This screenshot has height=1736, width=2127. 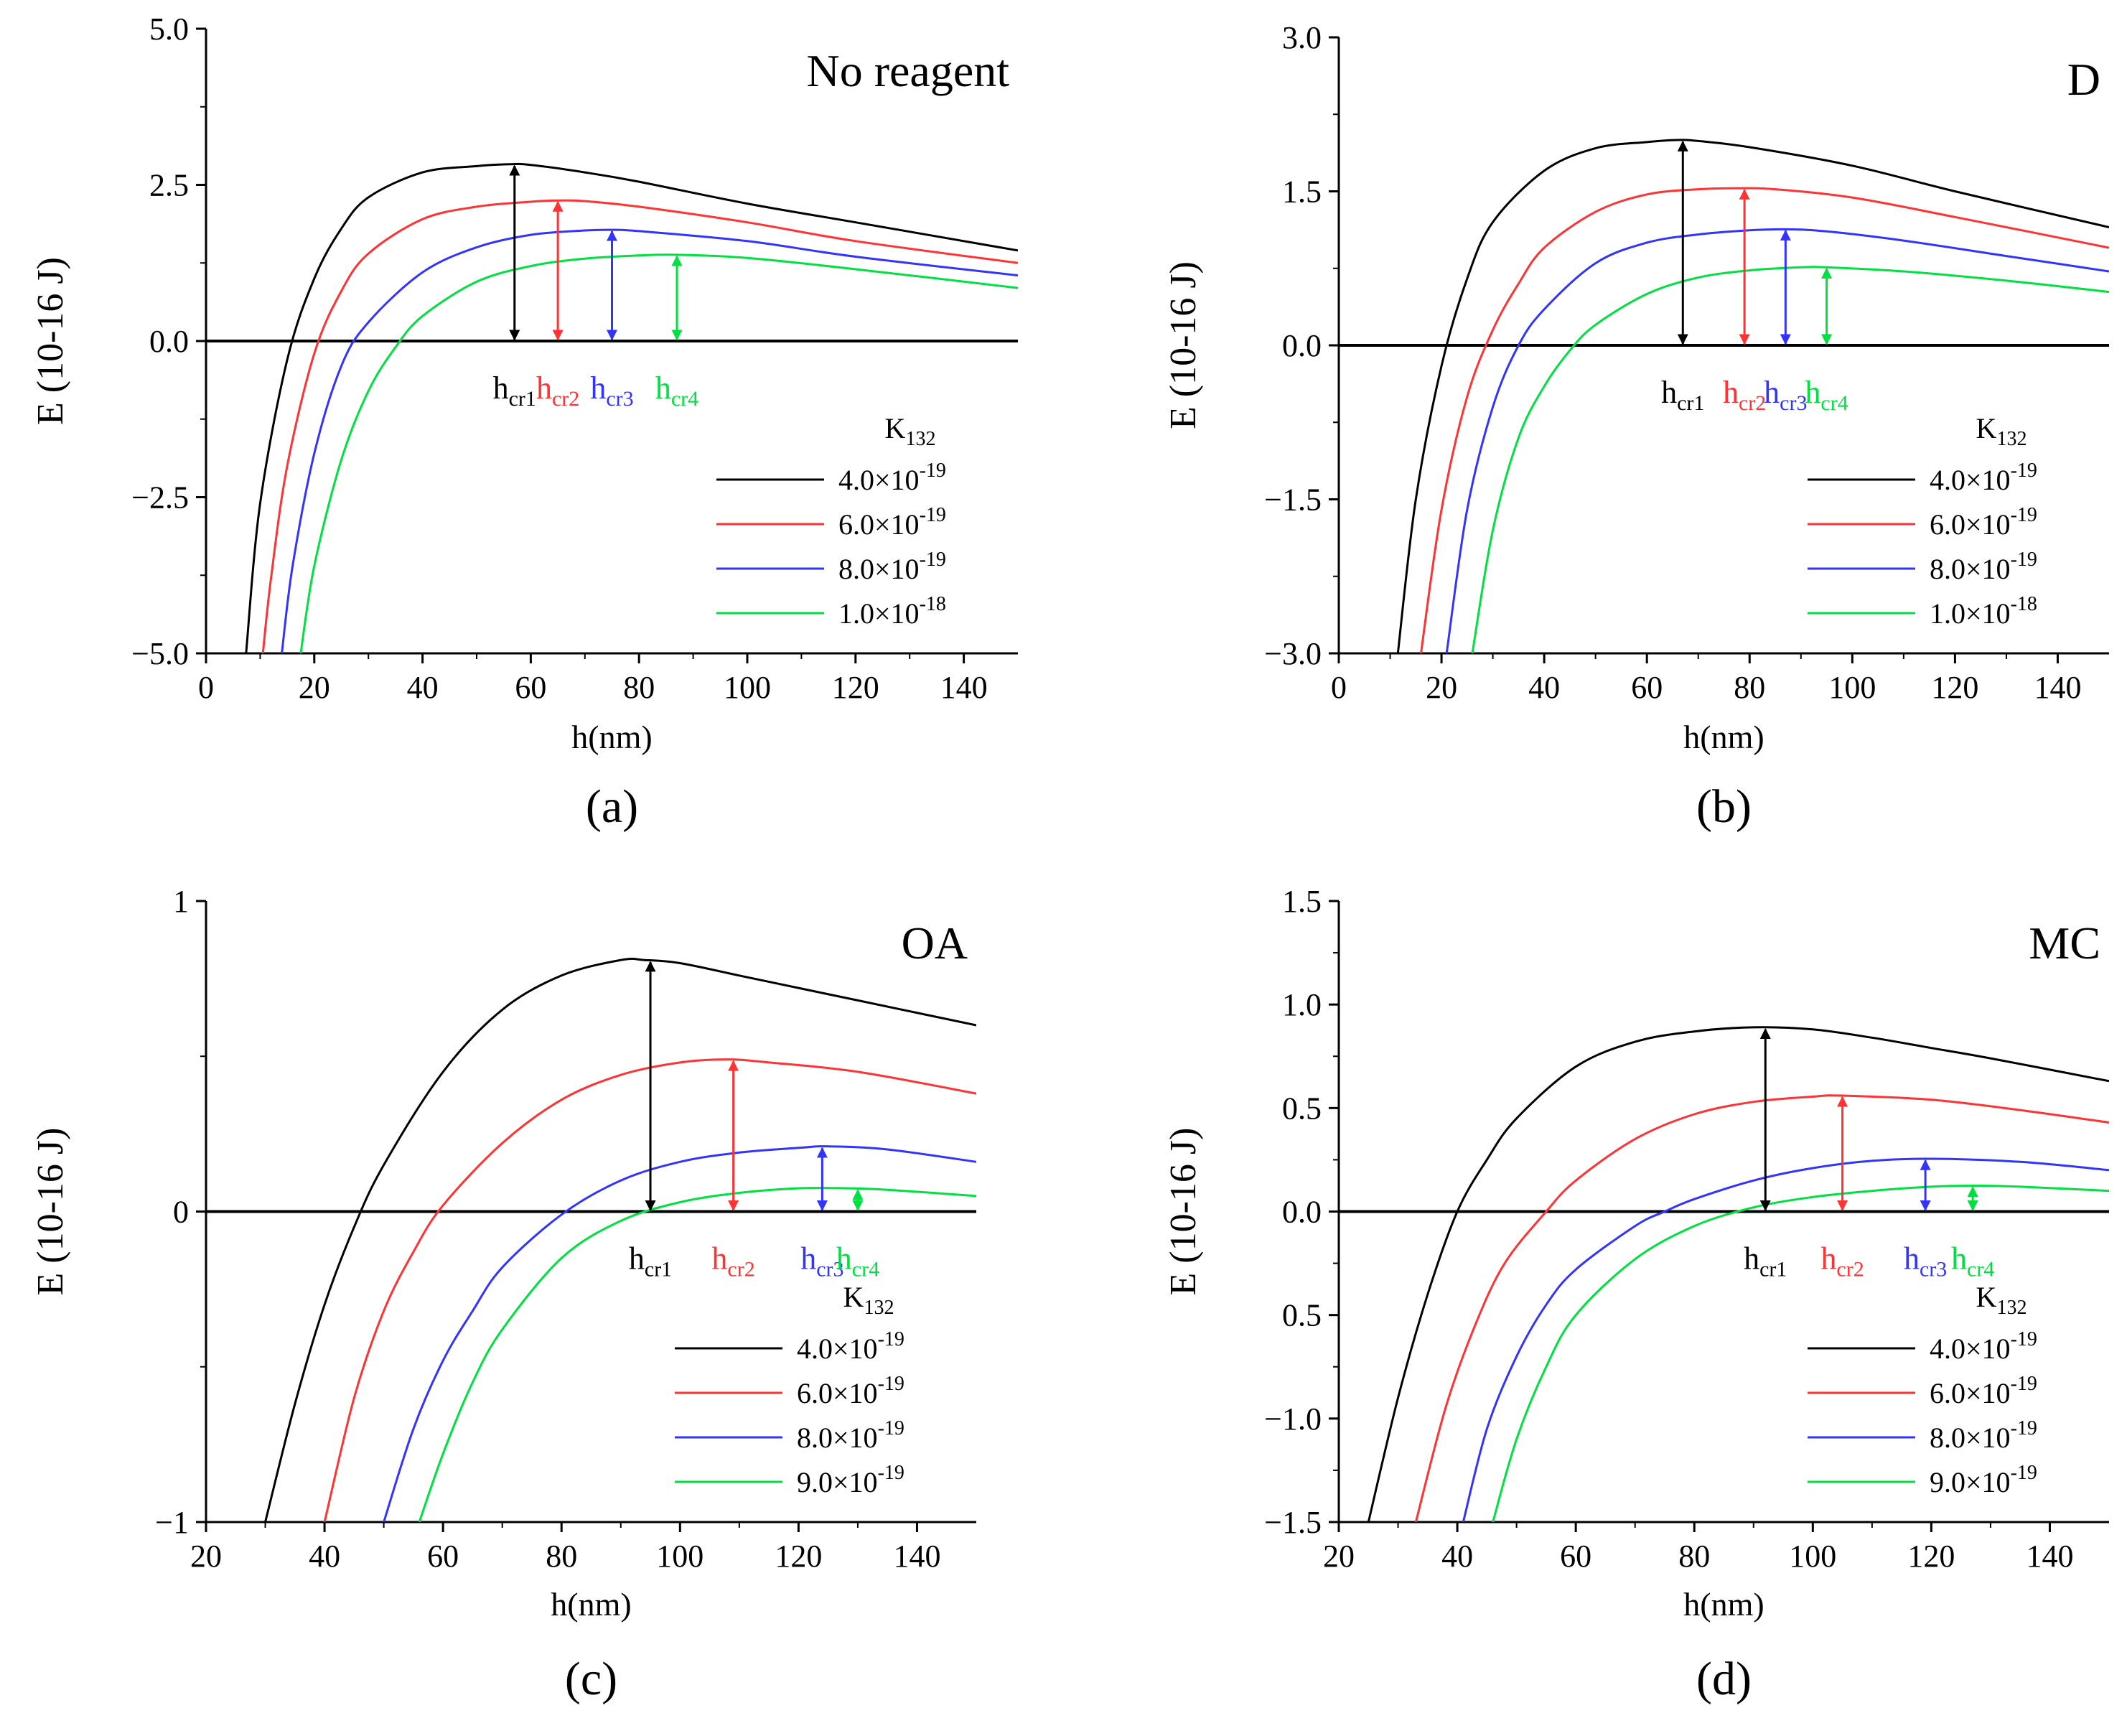 What do you see at coordinates (160, 653) in the screenshot?
I see `y-tick-label: −5.0` at bounding box center [160, 653].